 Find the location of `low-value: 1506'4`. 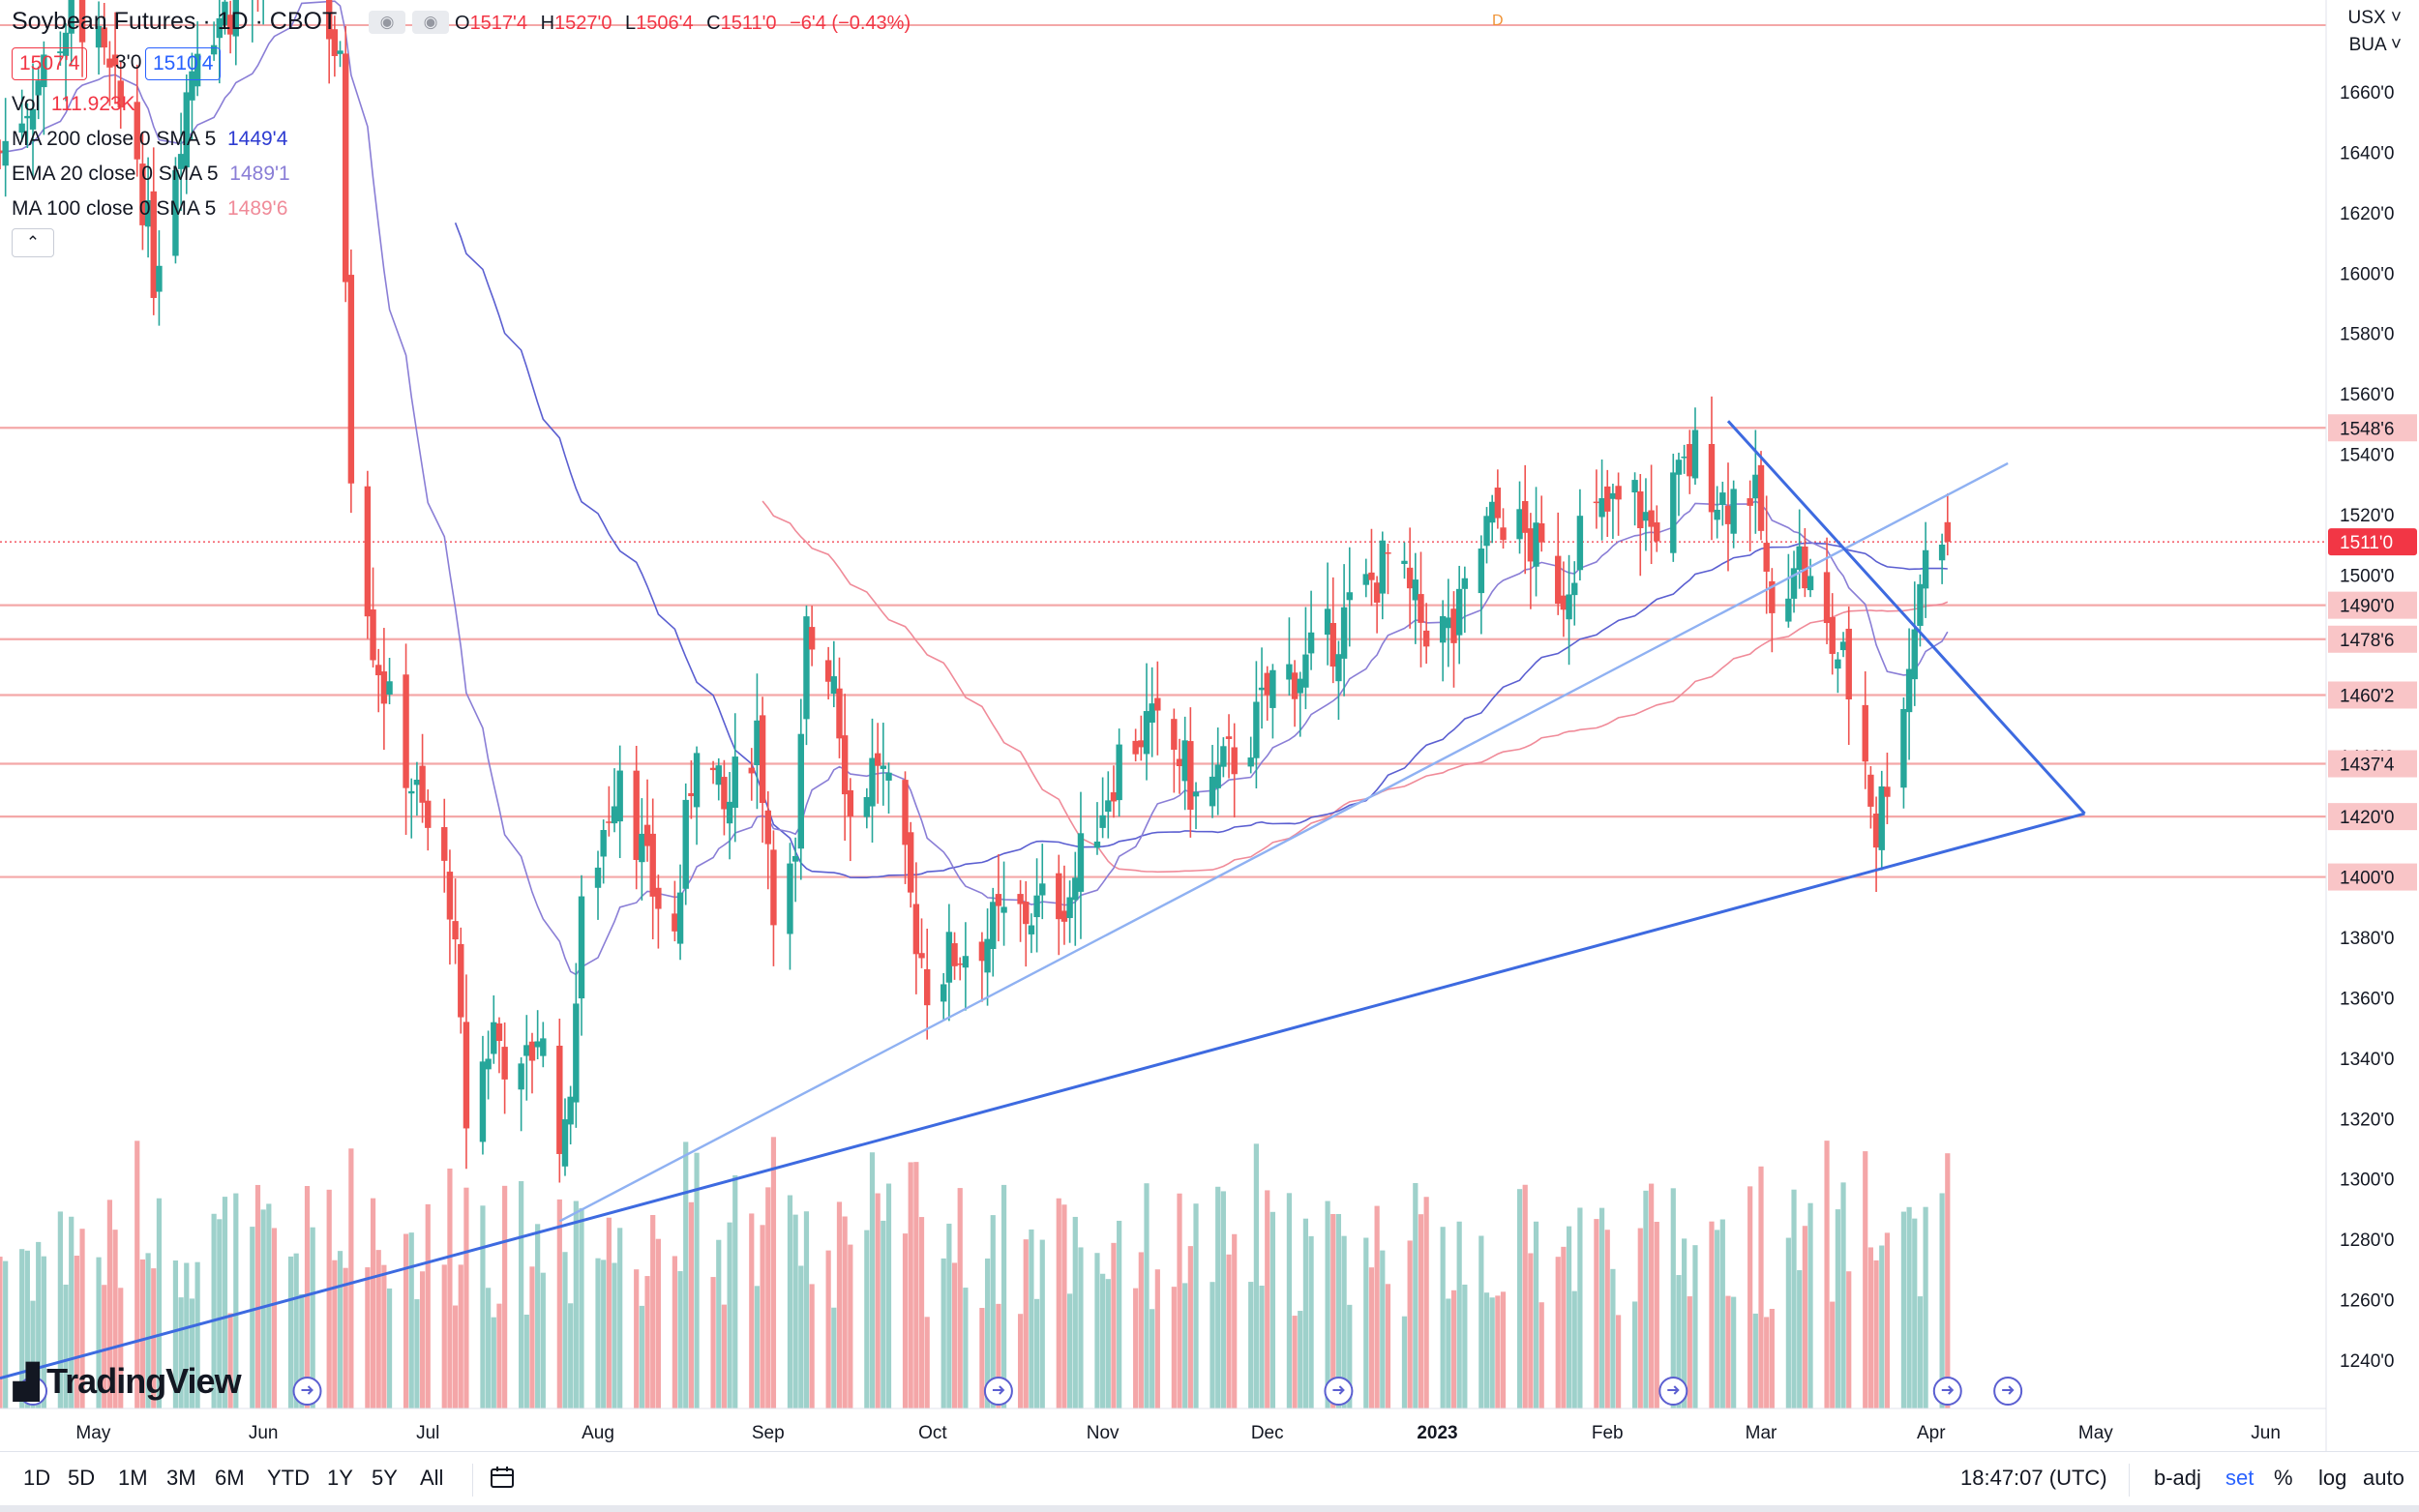

low-value: 1506'4 is located at coordinates (665, 23).